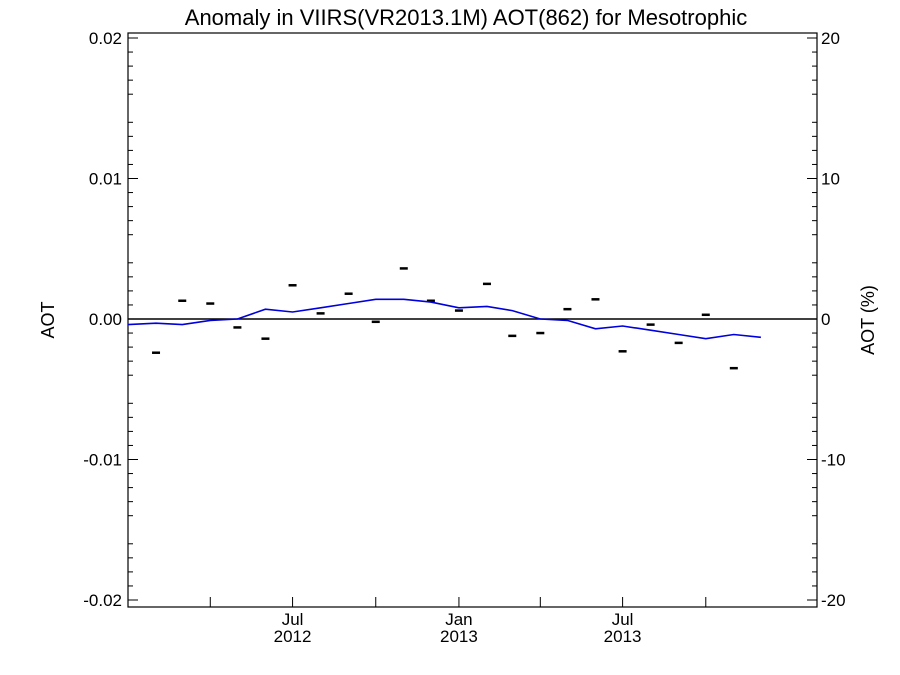  What do you see at coordinates (105, 38) in the screenshot?
I see `y-tick-label: 0.02` at bounding box center [105, 38].